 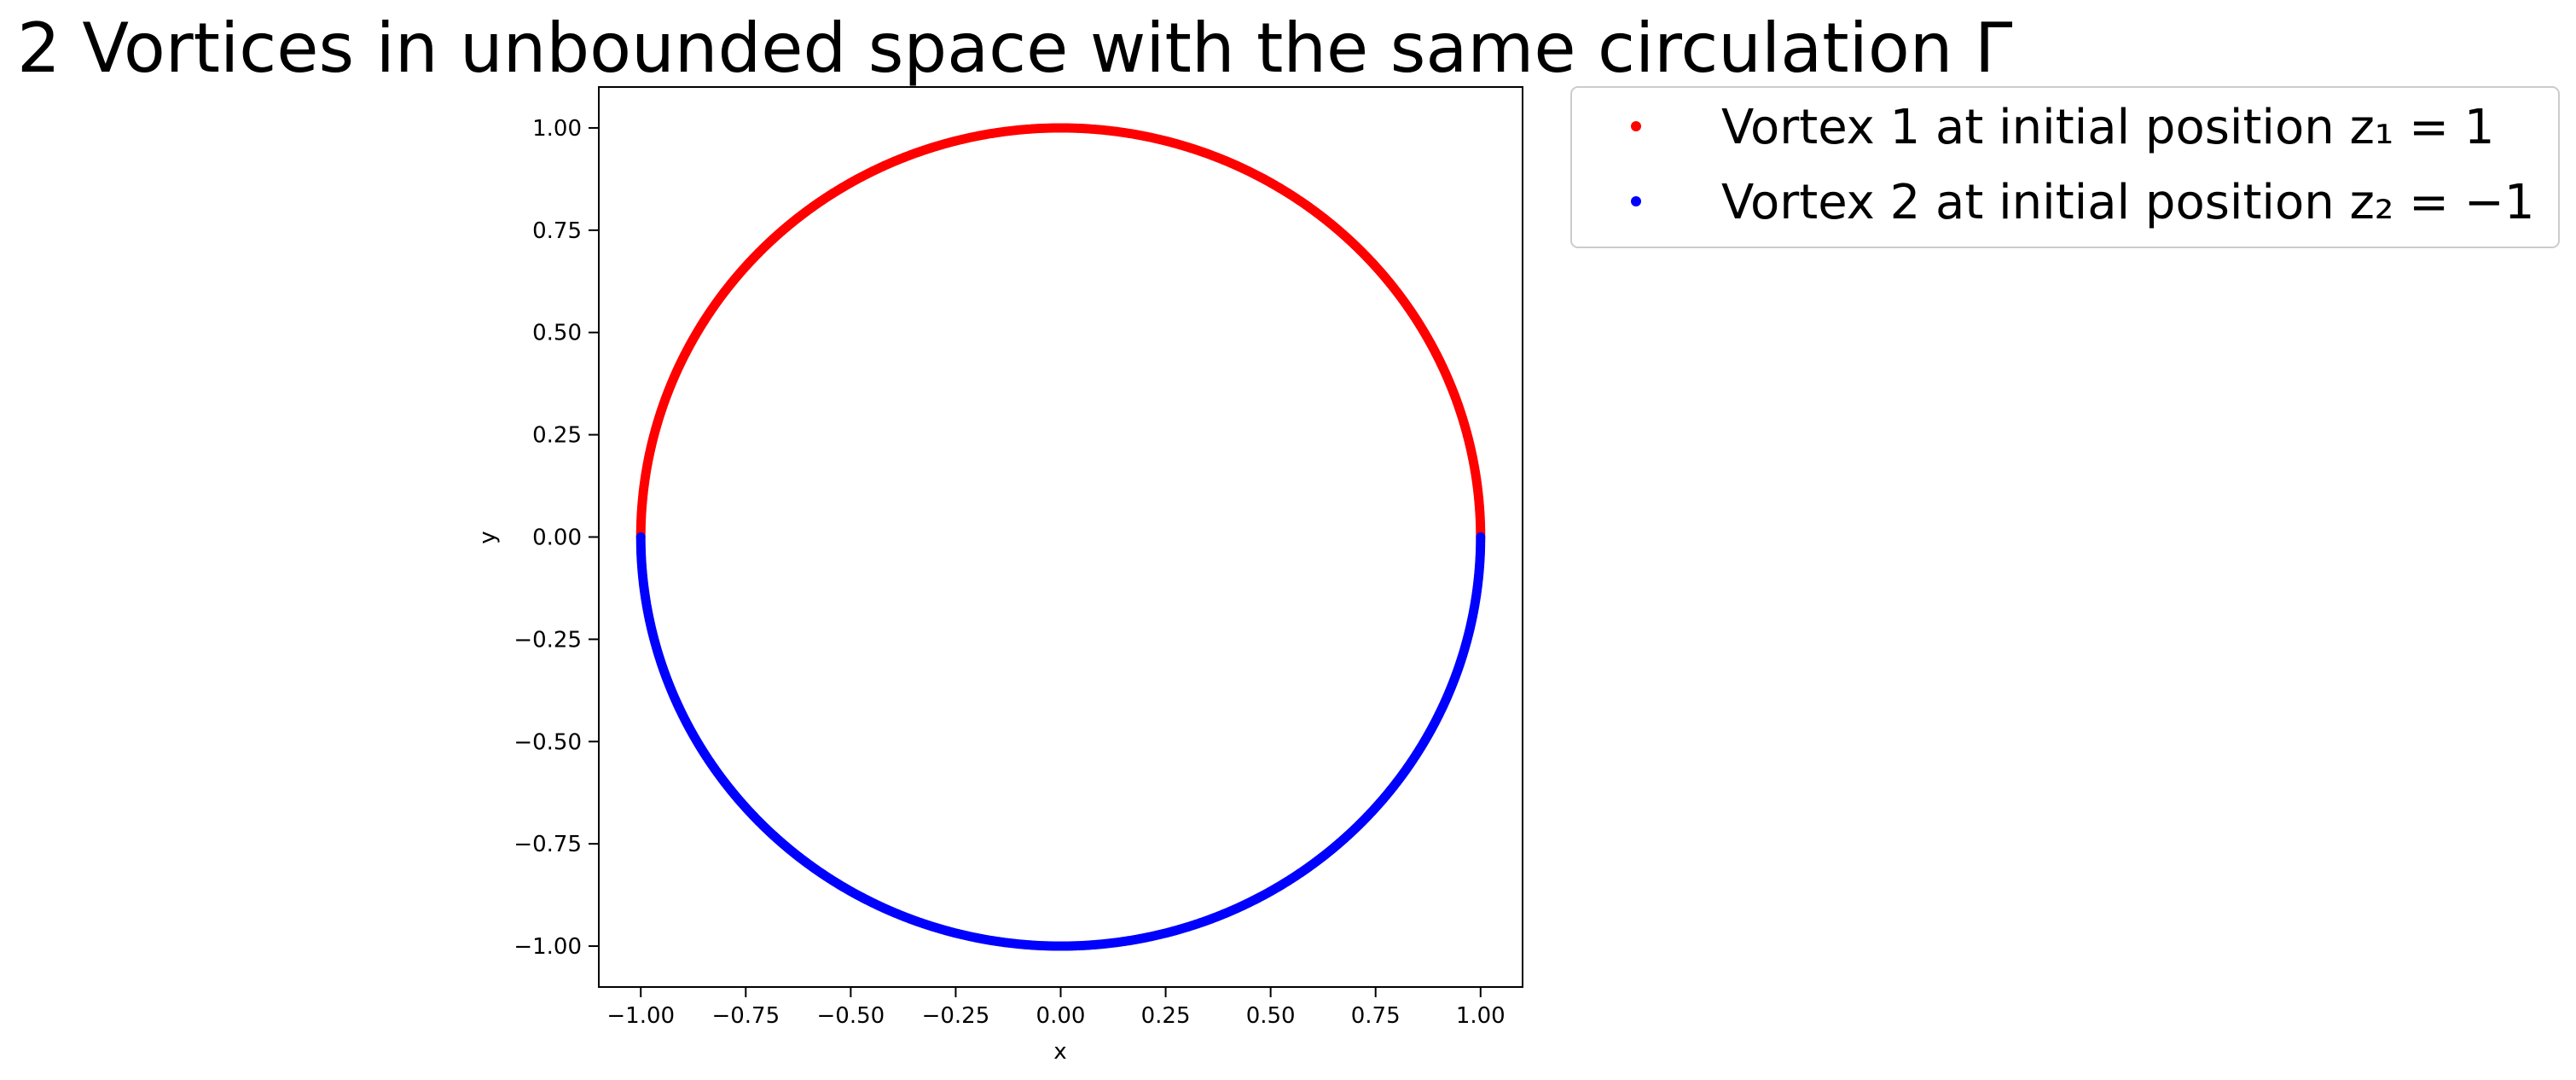 What do you see at coordinates (488, 537) in the screenshot?
I see `y-axis-label: y` at bounding box center [488, 537].